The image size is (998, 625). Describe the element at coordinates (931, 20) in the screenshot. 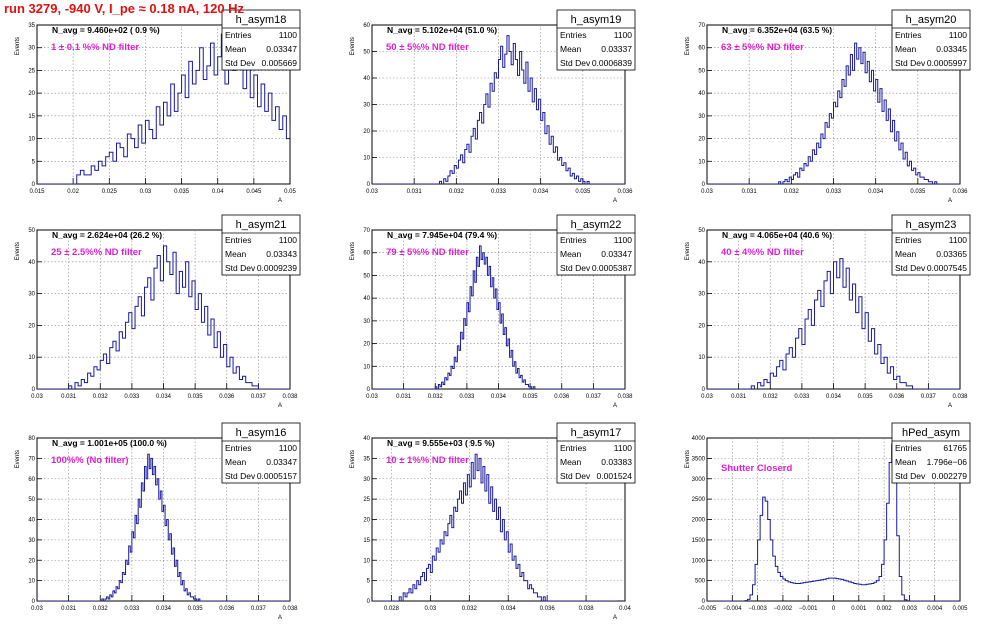

I see `histogram-name: h_asym20` at that location.